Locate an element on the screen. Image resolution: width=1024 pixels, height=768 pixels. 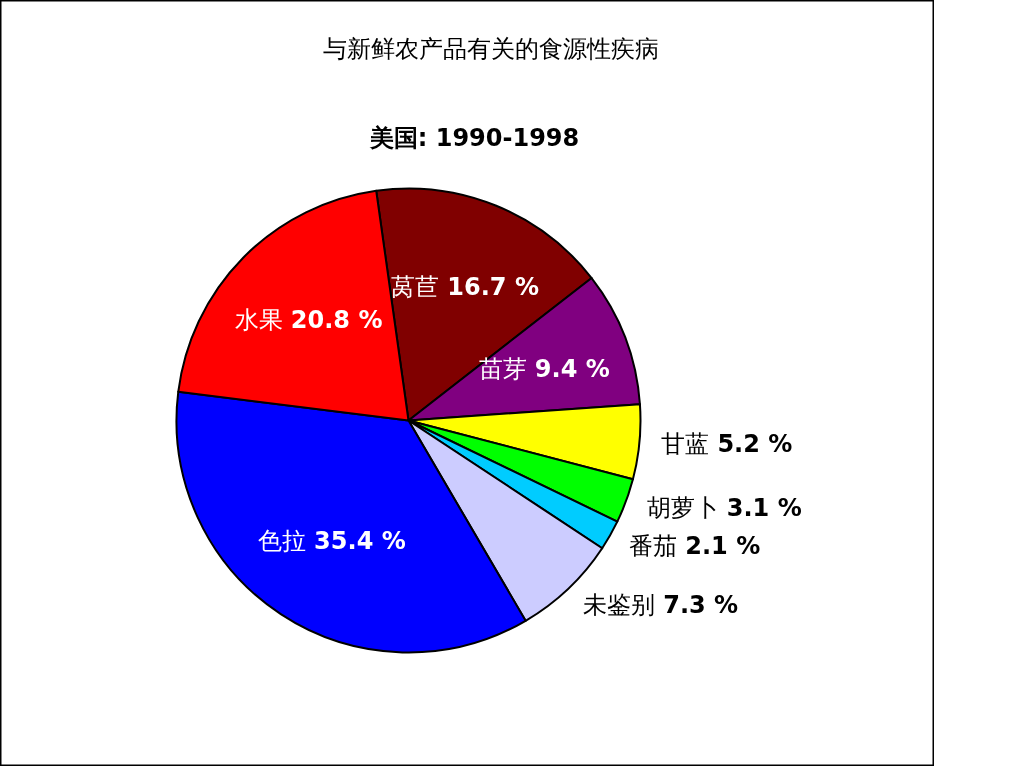
slice-label: 未鉴别 is located at coordinates (619, 604).